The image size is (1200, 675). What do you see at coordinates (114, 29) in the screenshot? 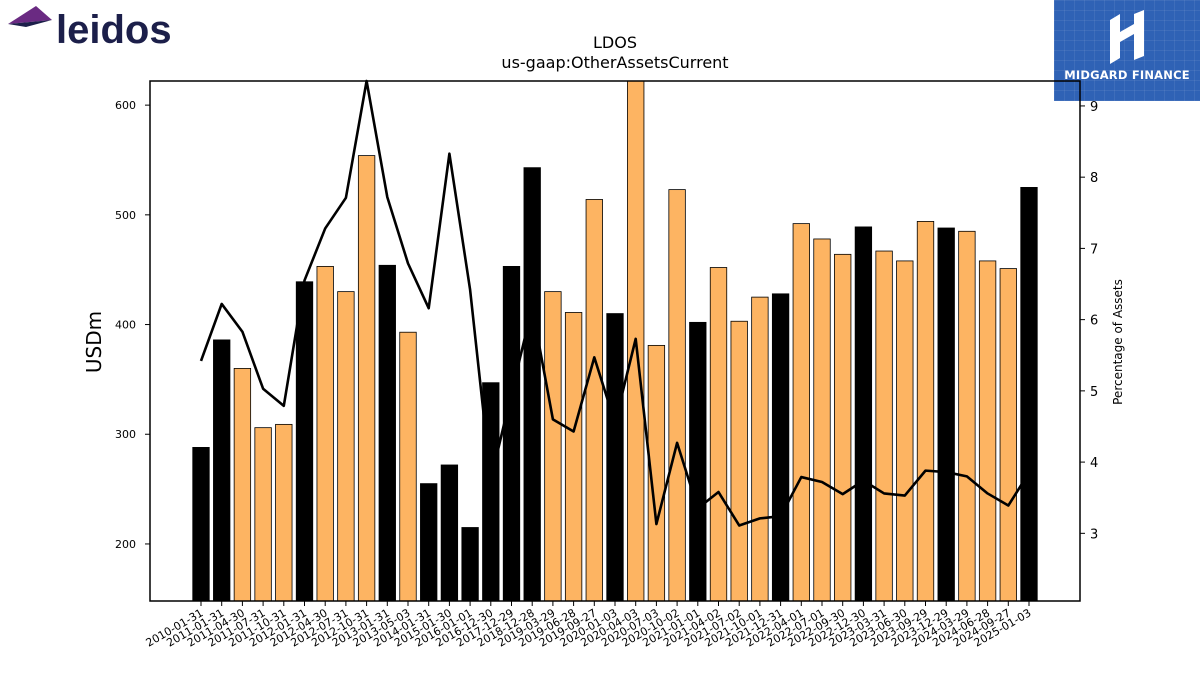
I see `leidos-logo-text: leidos` at bounding box center [114, 29].